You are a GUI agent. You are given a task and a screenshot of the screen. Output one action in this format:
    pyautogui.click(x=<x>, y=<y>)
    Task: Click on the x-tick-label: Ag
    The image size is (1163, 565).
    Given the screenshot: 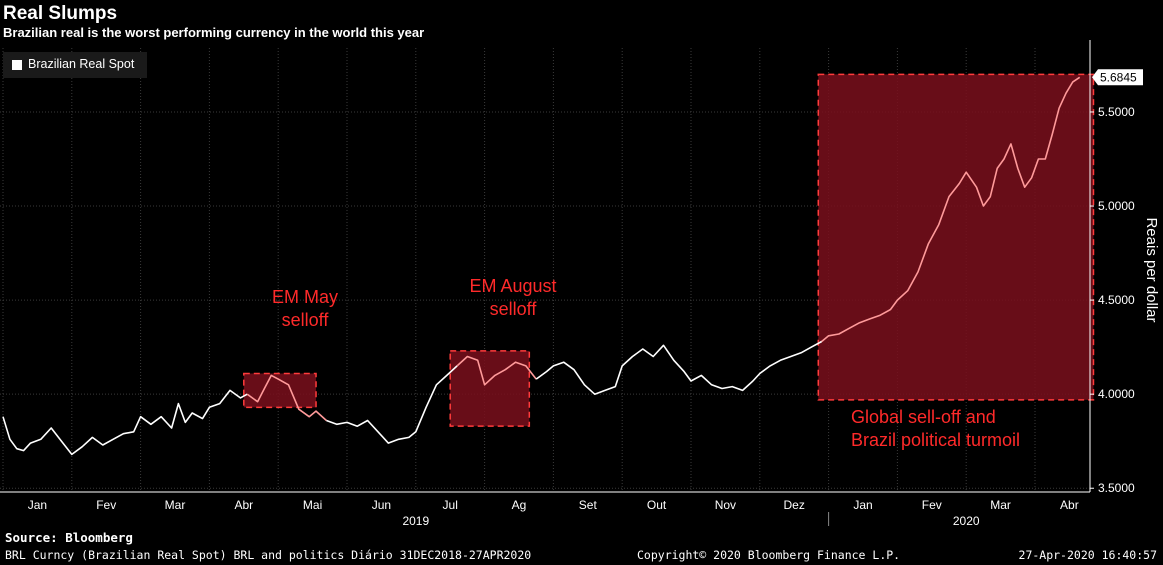 What is the action you would take?
    pyautogui.click(x=519, y=505)
    